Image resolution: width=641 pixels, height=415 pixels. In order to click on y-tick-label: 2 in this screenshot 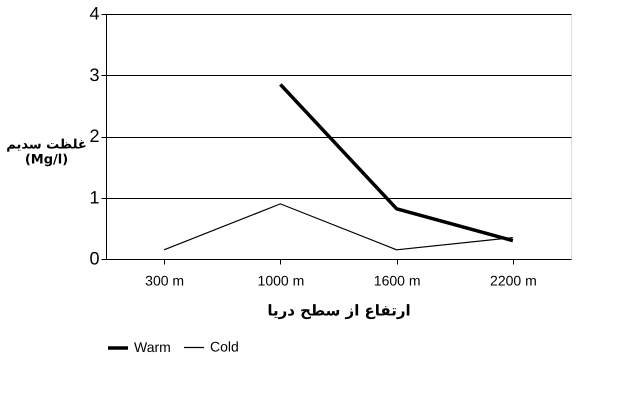, I will do `click(94, 136)`.